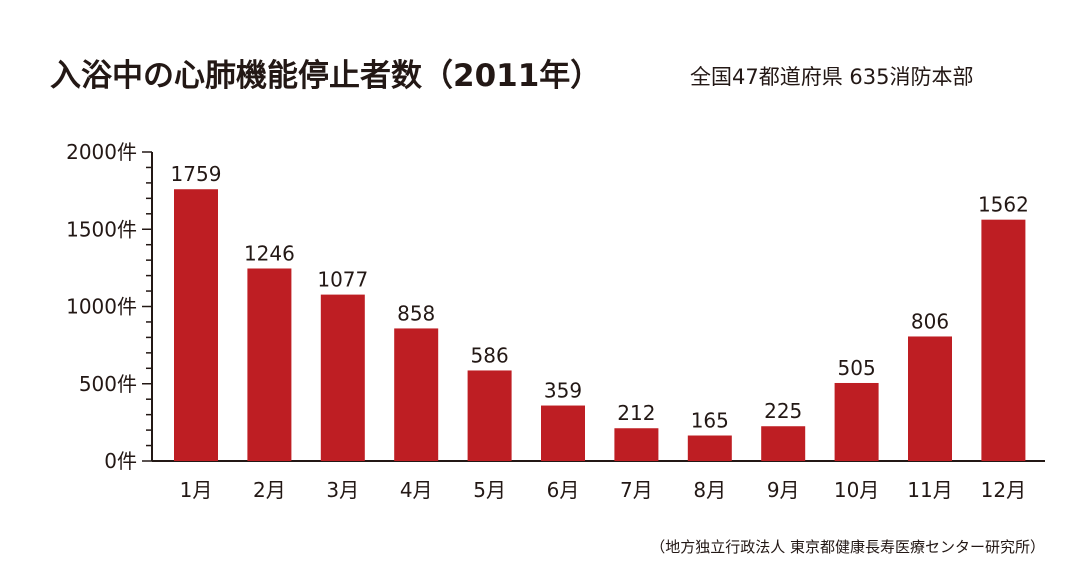 This screenshot has width=1080, height=582. Describe the element at coordinates (1003, 205) in the screenshot. I see `data-label: 1562` at that location.